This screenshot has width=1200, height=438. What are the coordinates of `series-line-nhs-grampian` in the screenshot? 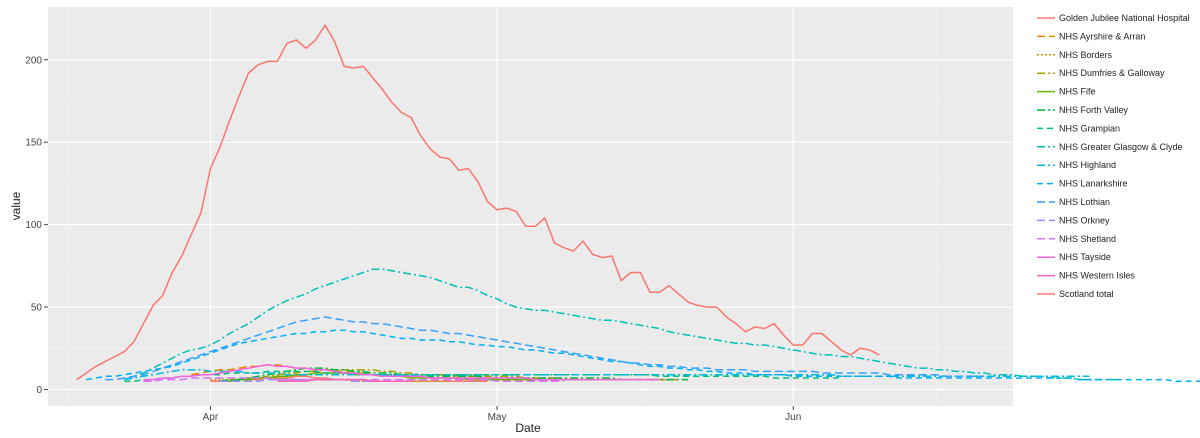 It's located at (482, 376).